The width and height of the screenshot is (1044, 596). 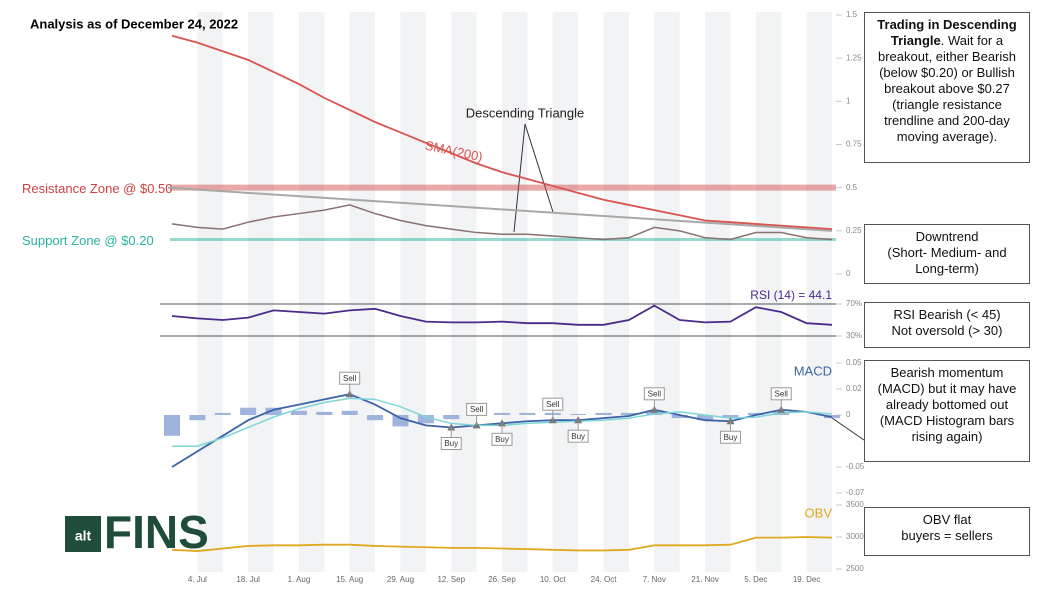 I want to click on note-line: Long-term), so click(x=947, y=268).